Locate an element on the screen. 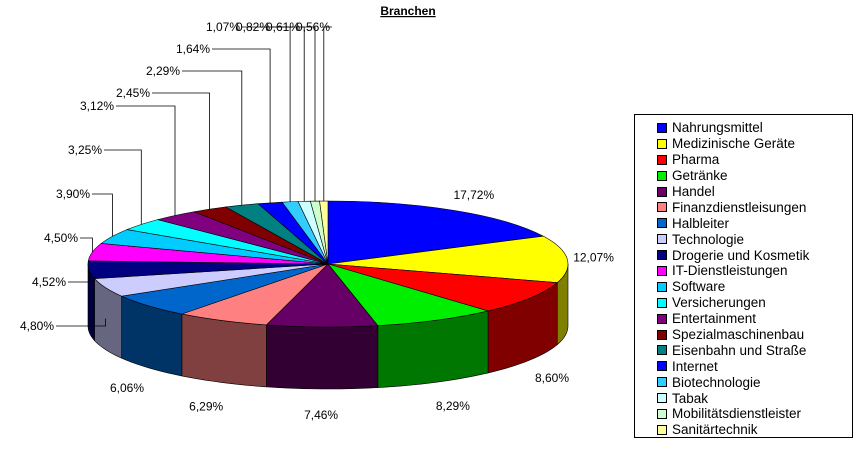 The image size is (862, 451). legend-item-eisenbahn-und-stra-e: Eisenbahn und Straße is located at coordinates (743, 350).